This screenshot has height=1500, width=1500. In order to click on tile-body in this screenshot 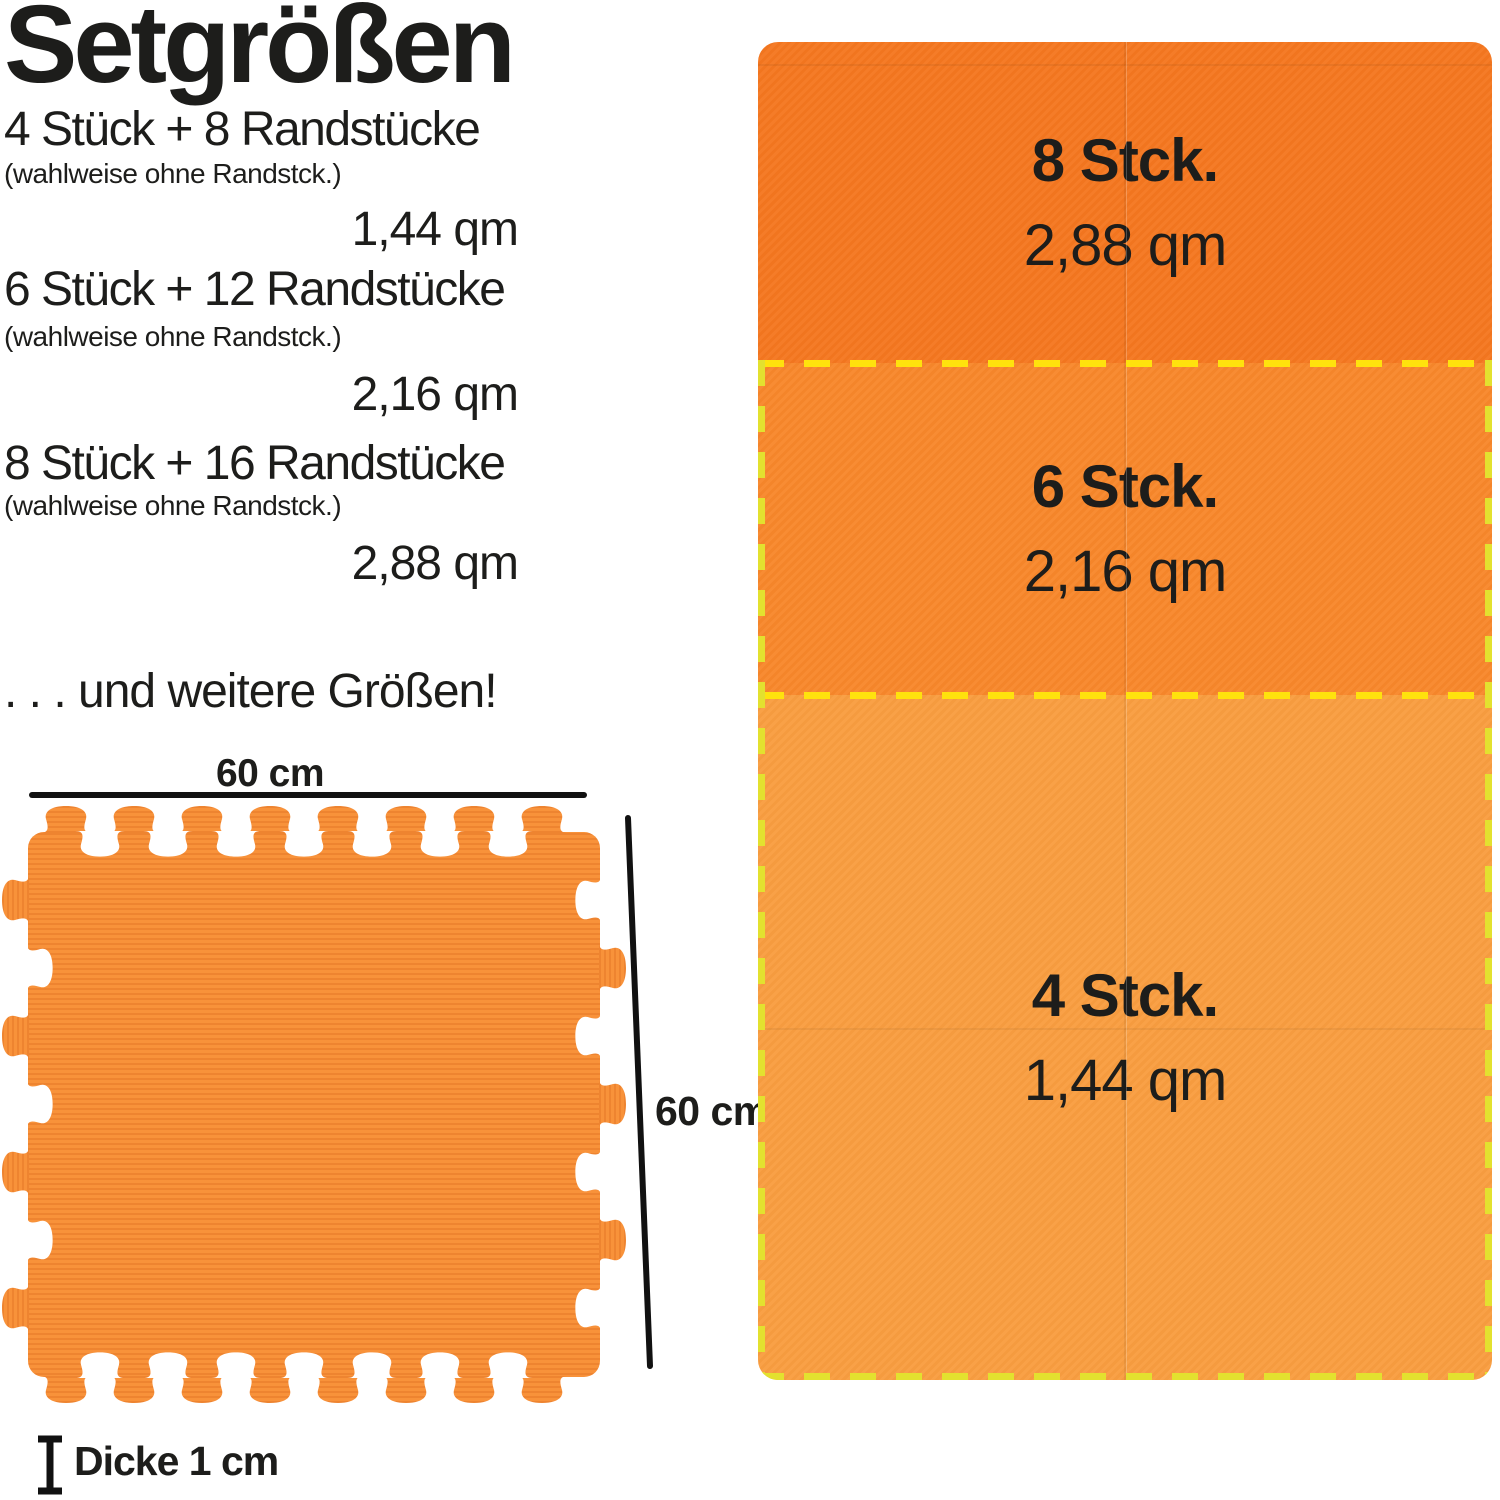, I will do `click(314, 1104)`.